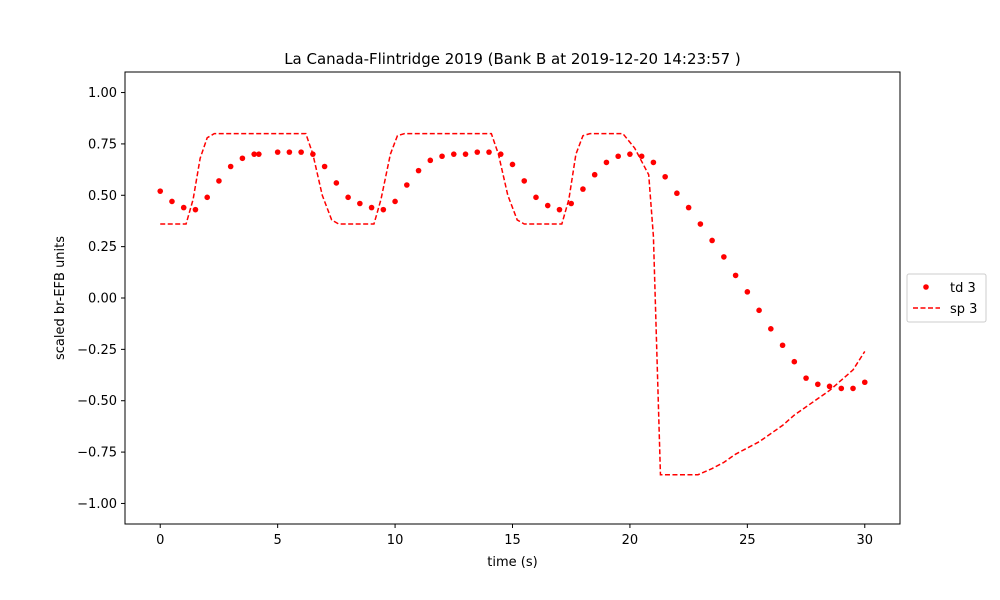  Describe the element at coordinates (97, 504) in the screenshot. I see `y-tick-label: −1.00` at that location.